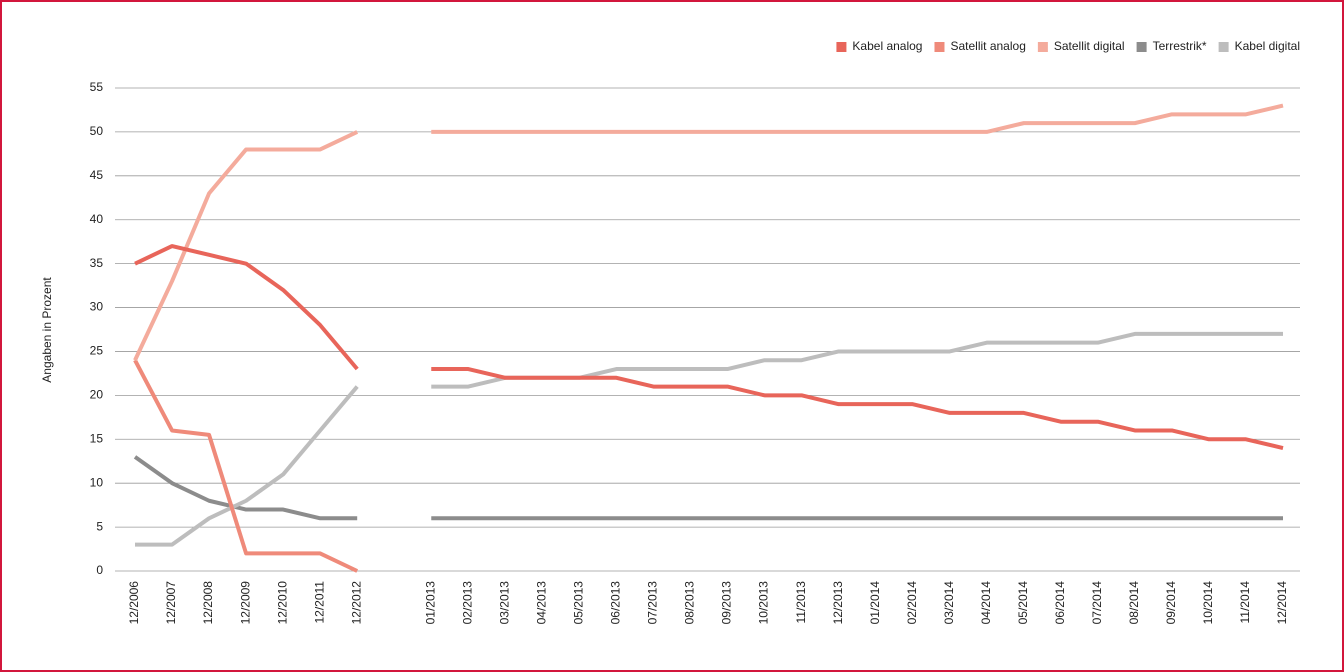 This screenshot has height=672, width=1344. I want to click on x-tick-label: 08/2014, so click(1134, 603).